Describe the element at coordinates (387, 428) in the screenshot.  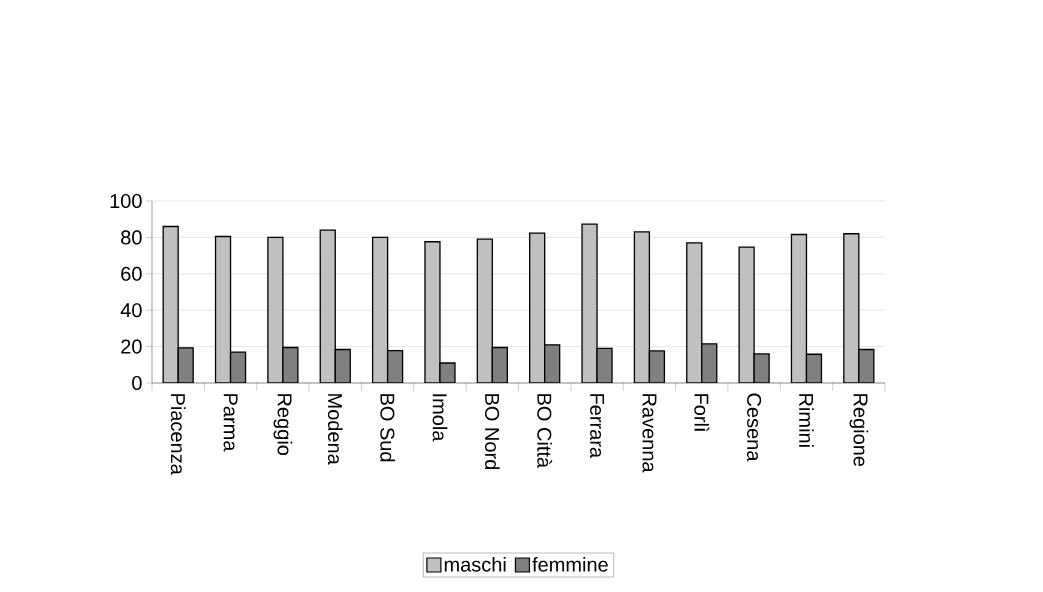
I see `x-tick-label: BO Sud` at that location.